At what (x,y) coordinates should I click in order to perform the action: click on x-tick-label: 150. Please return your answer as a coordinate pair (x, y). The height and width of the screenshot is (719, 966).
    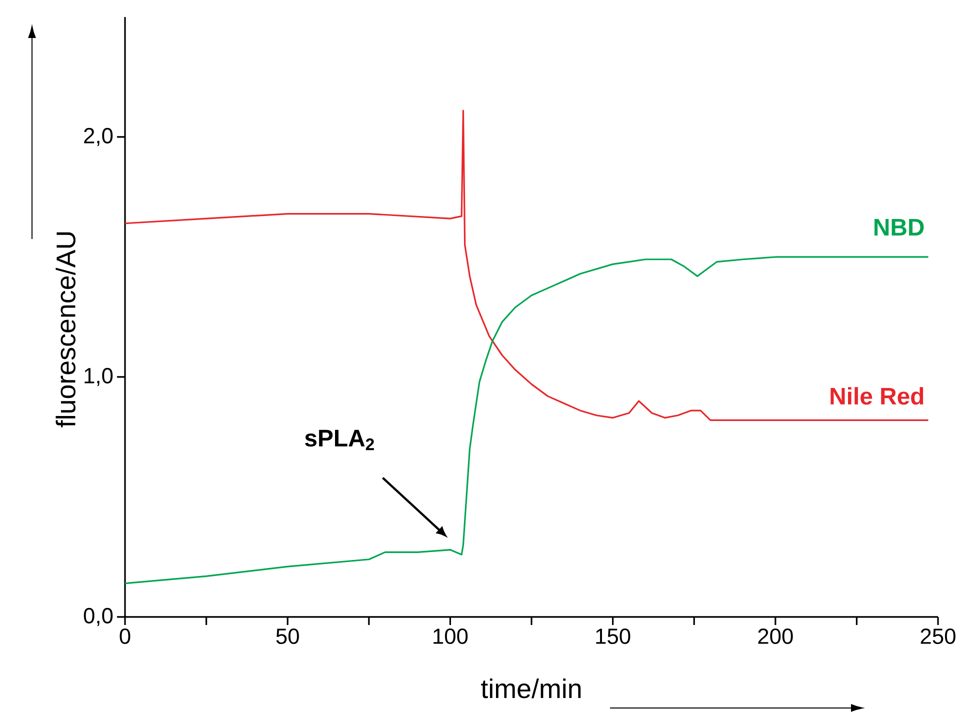
    Looking at the image, I should click on (613, 636).